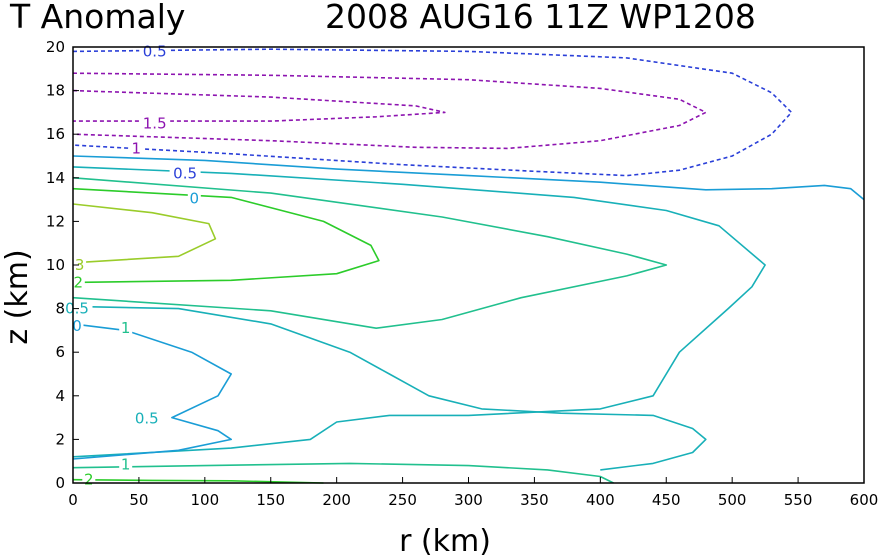 This screenshot has width=879, height=558. Describe the element at coordinates (60, 396) in the screenshot. I see `y-tick-label: 4` at that location.